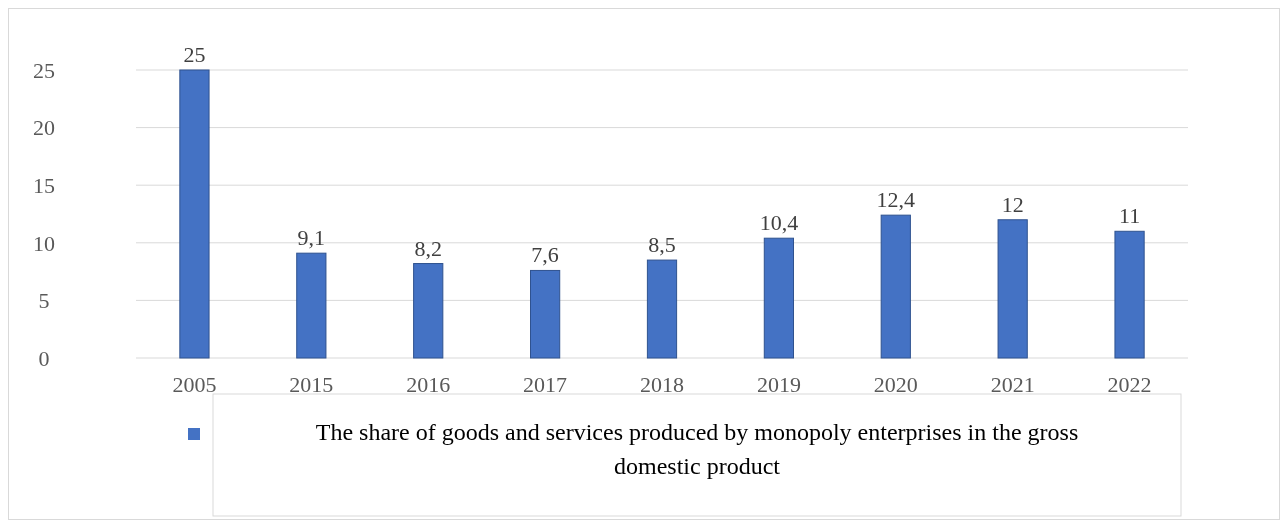  I want to click on text: 25, so click(194, 54).